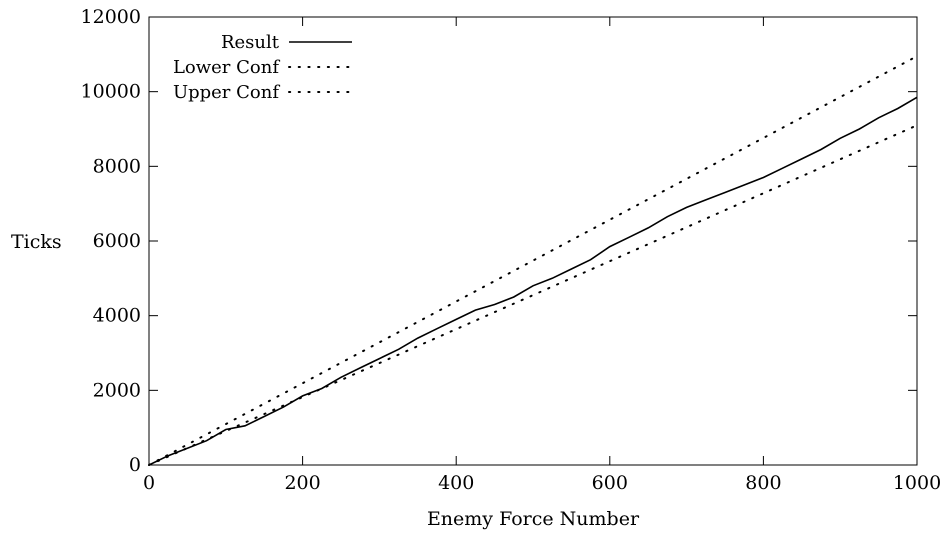 This screenshot has width=947, height=533. What do you see at coordinates (533, 519) in the screenshot?
I see `x-axis-title: Enemy Force Number` at bounding box center [533, 519].